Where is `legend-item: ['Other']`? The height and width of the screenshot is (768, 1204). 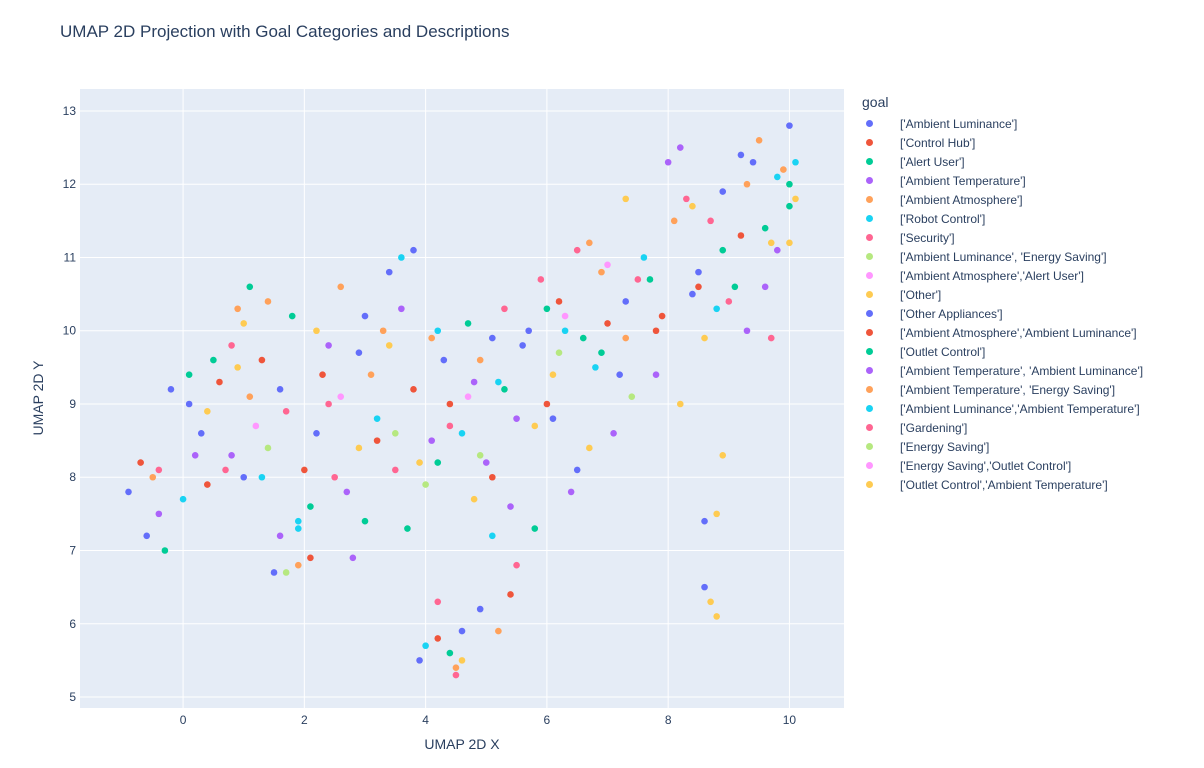 legend-item: ['Other'] is located at coordinates (1002, 294).